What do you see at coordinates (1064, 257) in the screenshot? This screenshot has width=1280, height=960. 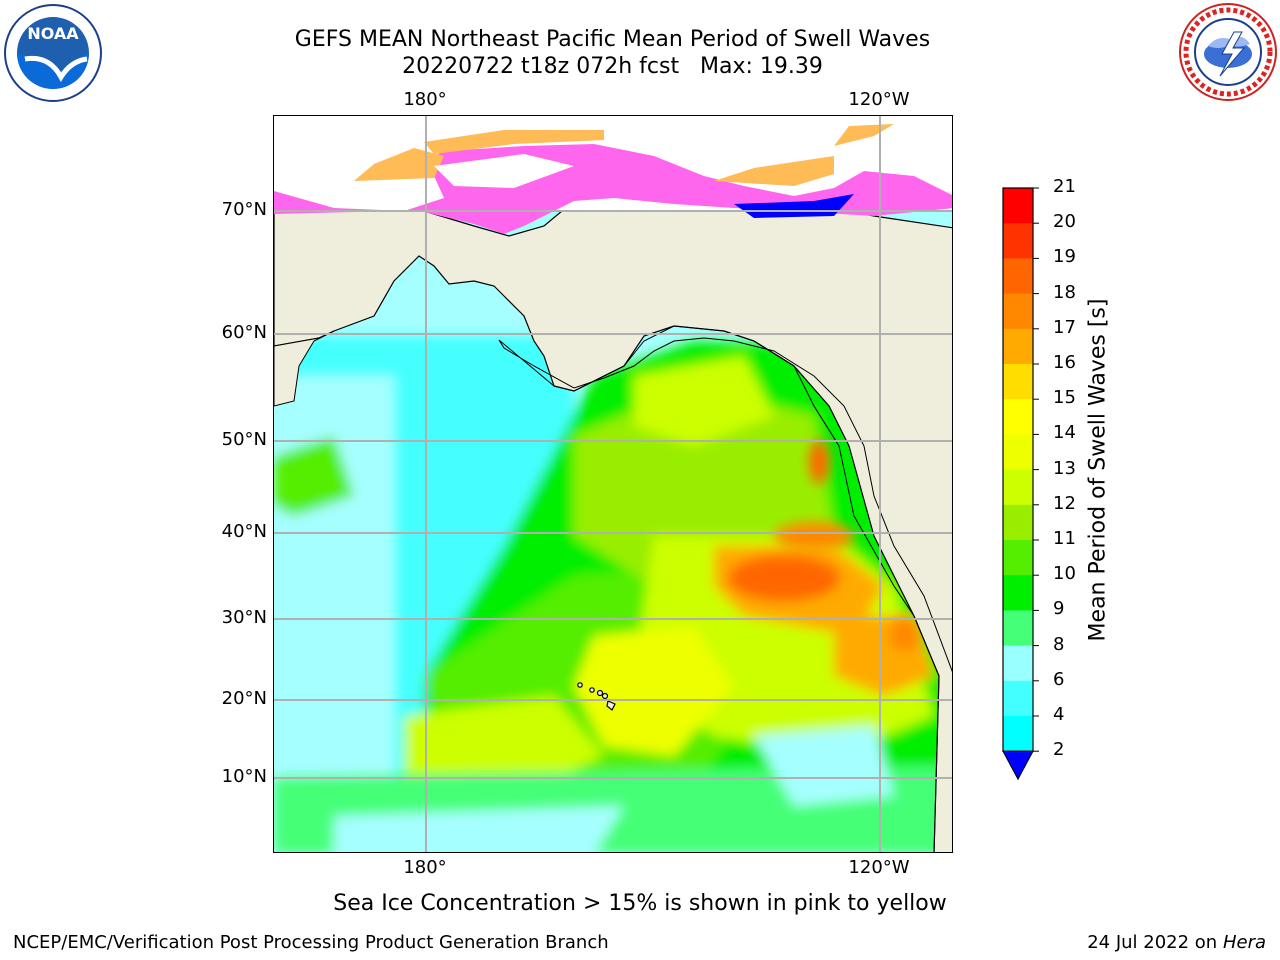 I see `colorbar-tick-label: 19` at bounding box center [1064, 257].